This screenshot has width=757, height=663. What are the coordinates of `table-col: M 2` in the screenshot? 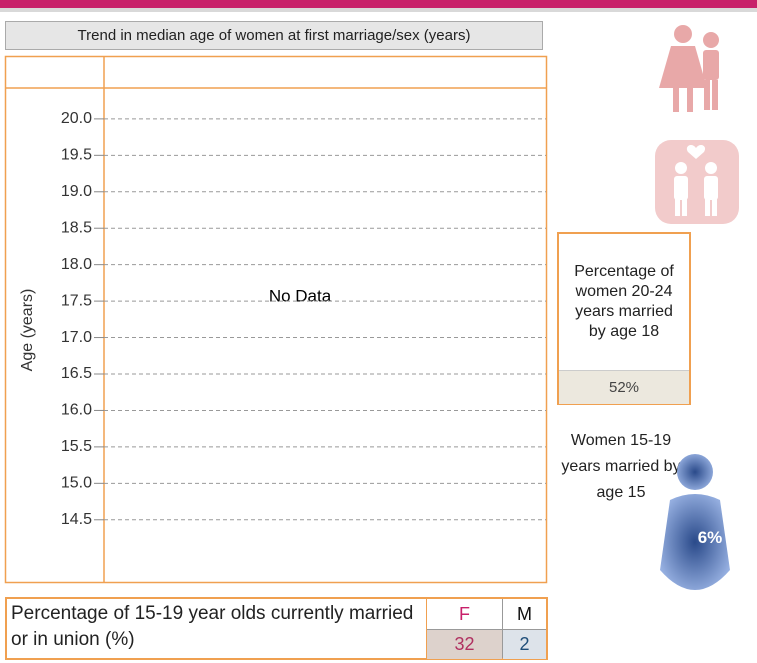 It's located at (524, 629).